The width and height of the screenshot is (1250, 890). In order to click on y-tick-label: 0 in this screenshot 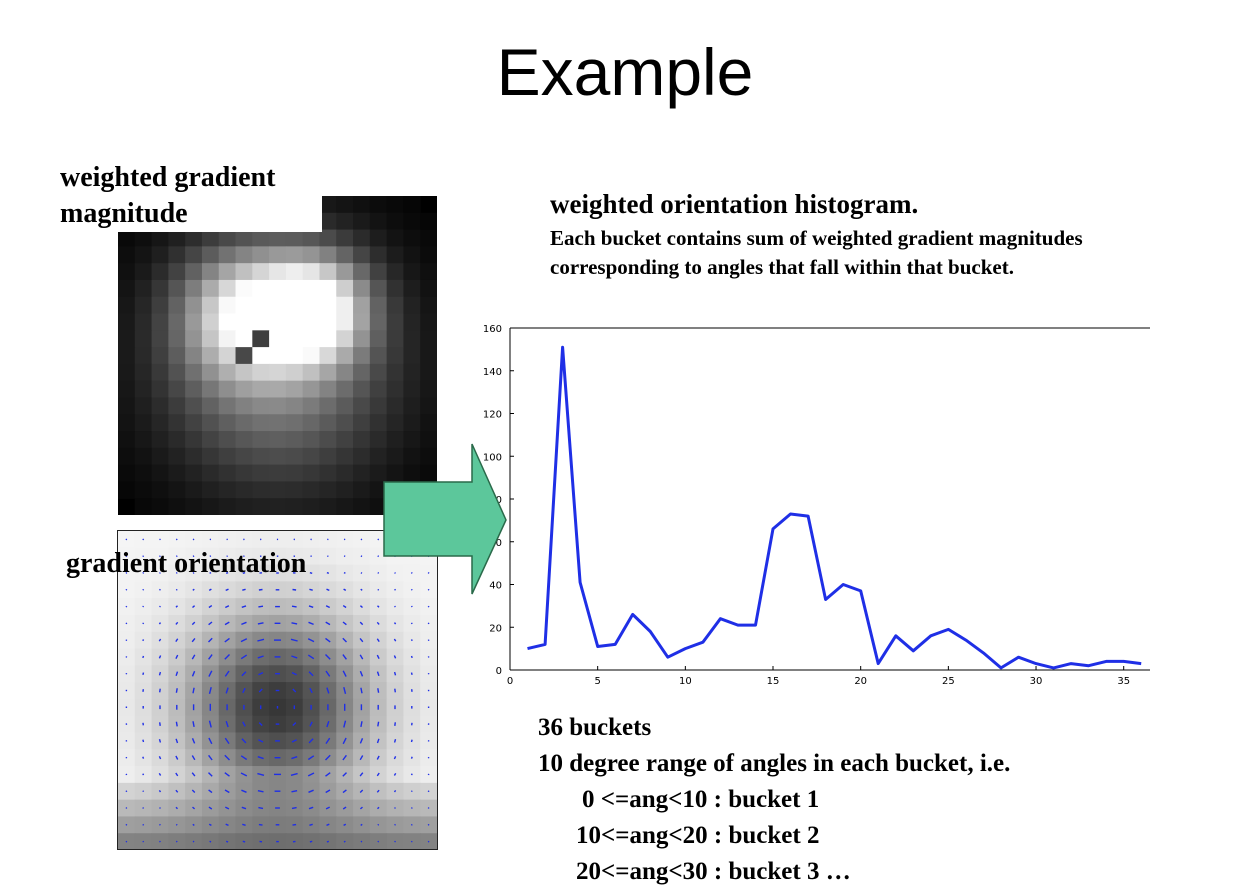, I will do `click(499, 671)`.